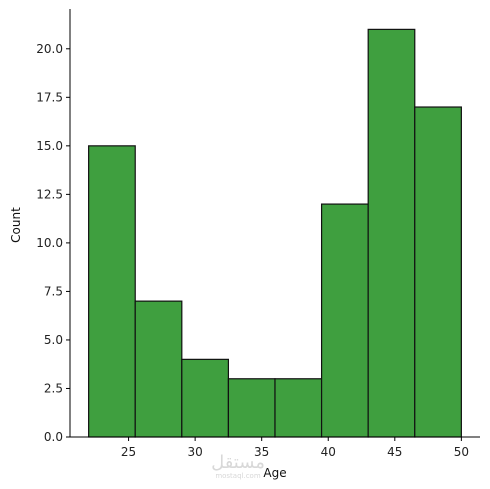 The image size is (490, 489). What do you see at coordinates (49, 146) in the screenshot?
I see `y-tick-label: 15.0` at bounding box center [49, 146].